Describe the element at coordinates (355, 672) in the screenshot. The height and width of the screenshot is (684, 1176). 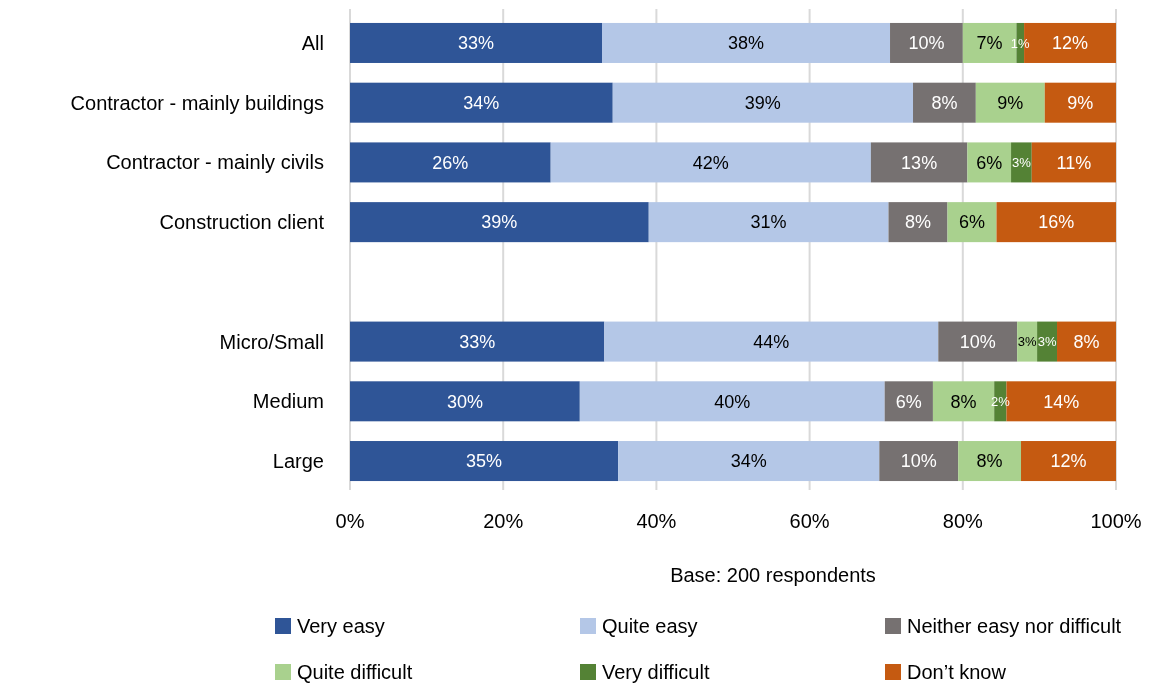
I see `legend-label: Quite difficult` at that location.